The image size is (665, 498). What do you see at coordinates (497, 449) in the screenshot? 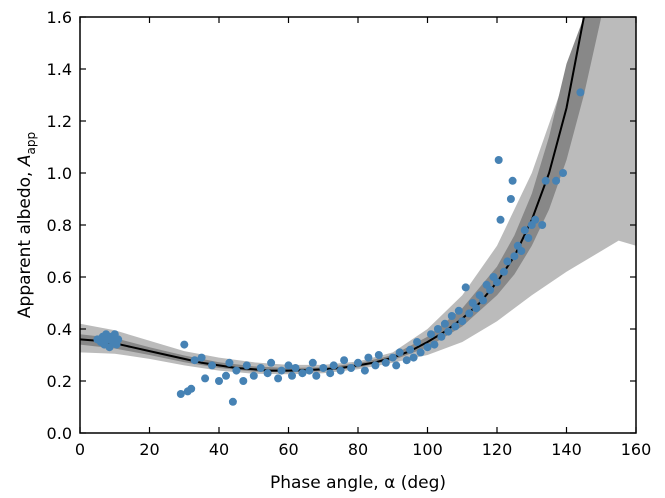
I see `x-tick-label: 120` at bounding box center [497, 449].